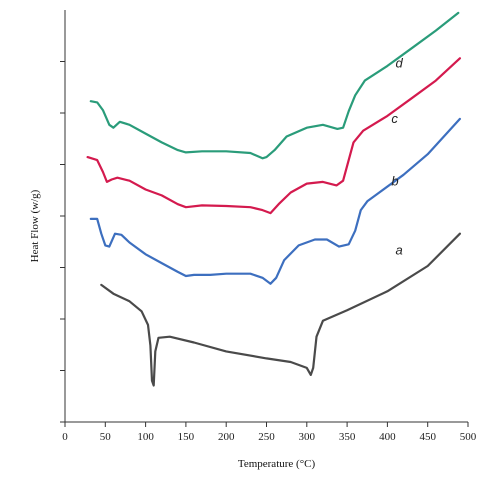 This screenshot has width=489, height=477. I want to click on x-tick-label: 0, so click(65, 437).